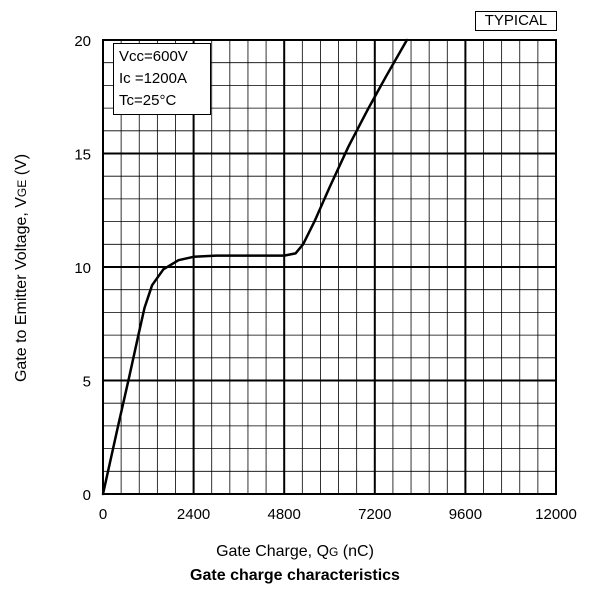 The height and width of the screenshot is (595, 590). Describe the element at coordinates (374, 514) in the screenshot. I see `x-tick-label: 7200` at that location.